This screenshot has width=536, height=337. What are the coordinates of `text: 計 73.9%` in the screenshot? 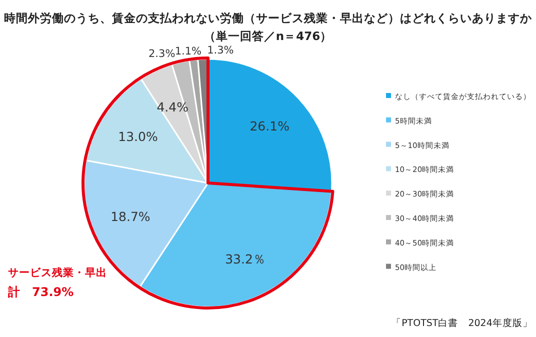 It's located at (40, 292).